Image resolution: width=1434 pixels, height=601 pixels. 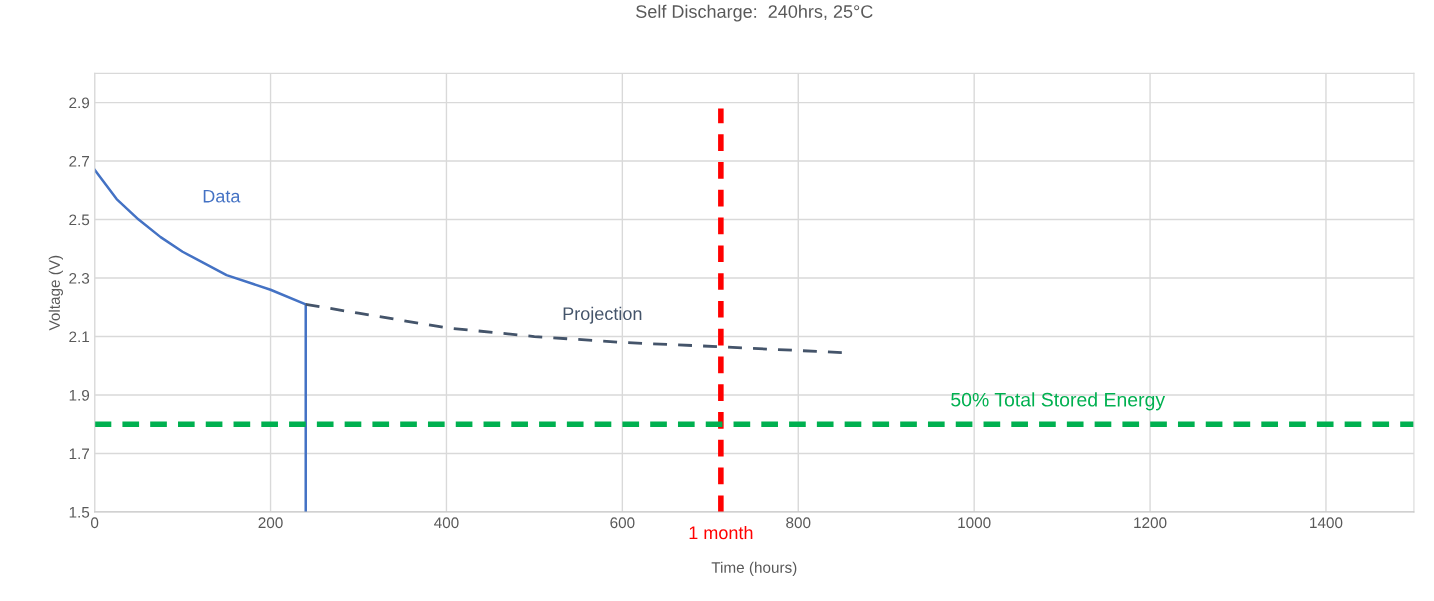 I want to click on chart-title: Self Discharge: 240hrs, 25°C, so click(x=754, y=13).